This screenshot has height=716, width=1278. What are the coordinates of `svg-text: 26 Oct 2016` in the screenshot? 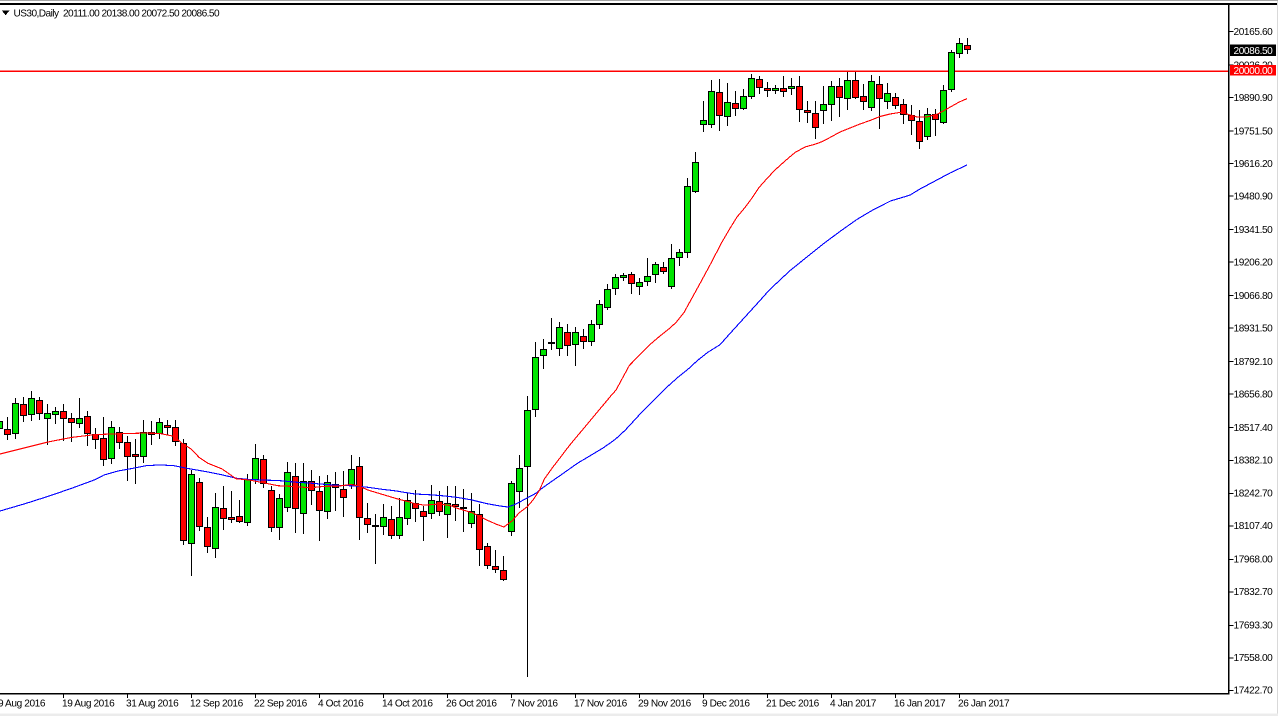 It's located at (471, 704).